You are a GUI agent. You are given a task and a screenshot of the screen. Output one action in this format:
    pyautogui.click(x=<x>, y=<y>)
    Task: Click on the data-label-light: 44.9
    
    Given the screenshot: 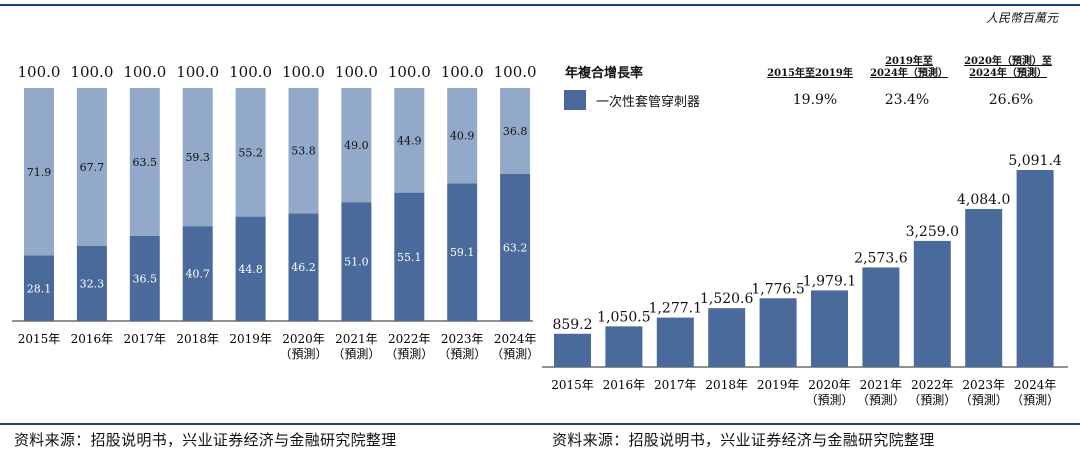 What is the action you would take?
    pyautogui.click(x=409, y=140)
    